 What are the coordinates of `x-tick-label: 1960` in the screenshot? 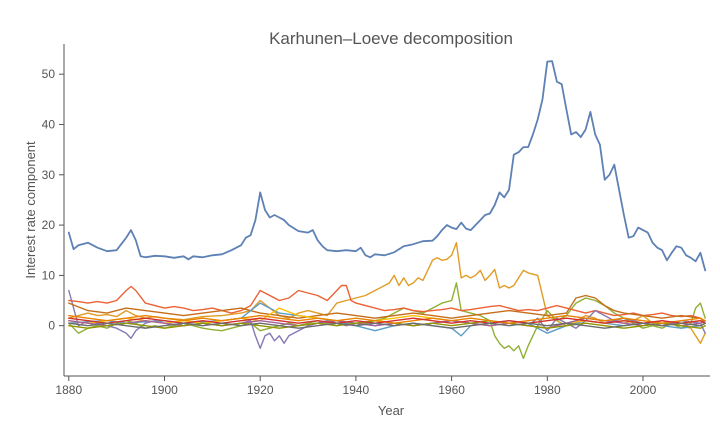 It's located at (451, 390).